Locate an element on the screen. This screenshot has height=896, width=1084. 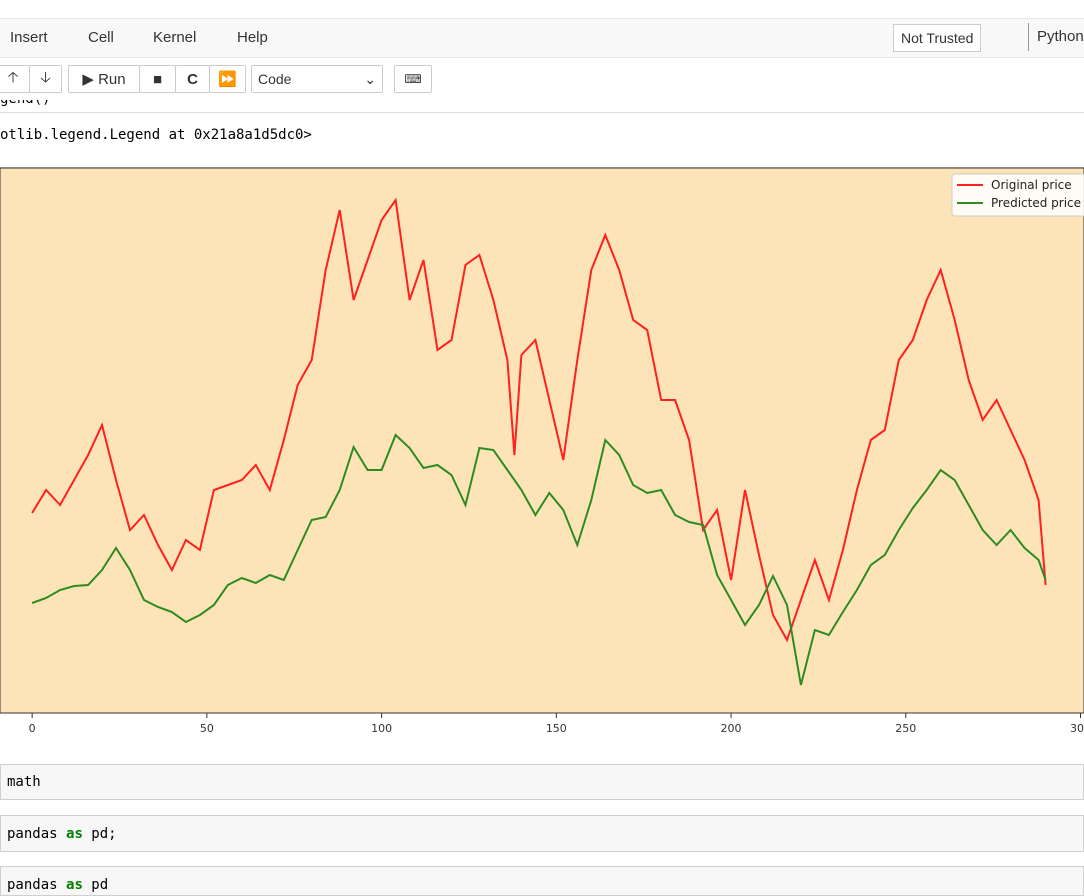
x-tick-label: 200 is located at coordinates (731, 728).